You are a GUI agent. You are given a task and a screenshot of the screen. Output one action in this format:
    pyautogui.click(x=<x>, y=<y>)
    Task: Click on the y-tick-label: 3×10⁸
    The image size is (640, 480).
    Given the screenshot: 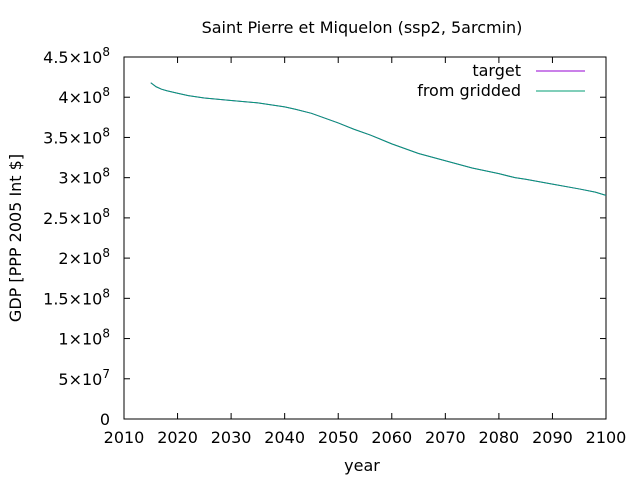 What is the action you would take?
    pyautogui.click(x=84, y=177)
    